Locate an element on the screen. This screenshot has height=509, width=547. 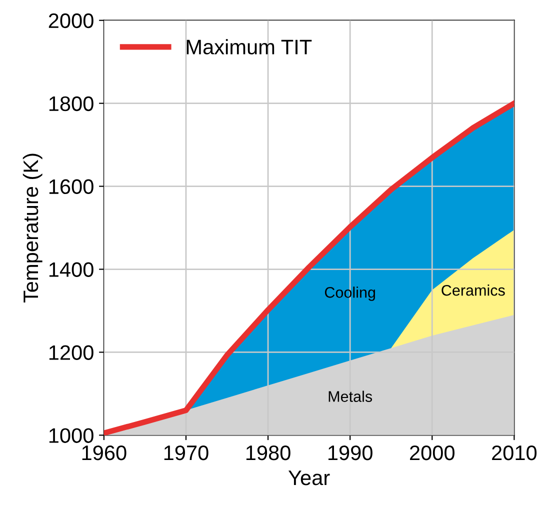
x-tick-label: 2010 is located at coordinates (514, 452).